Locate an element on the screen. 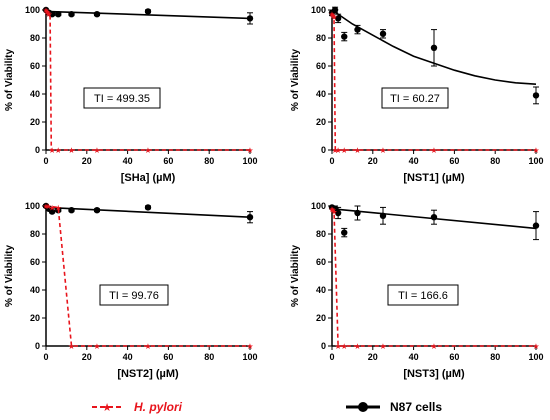 The height and width of the screenshot is (420, 550). x-axis-label: [NST2] (µM) is located at coordinates (148, 374).